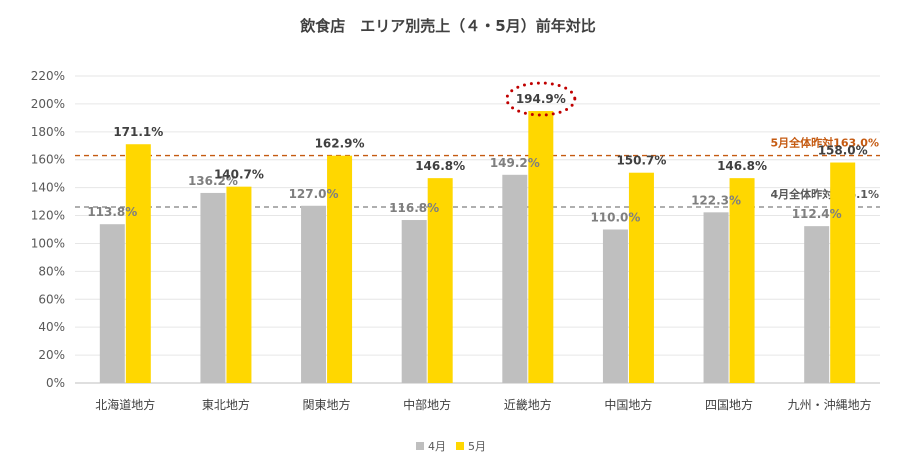  I want to click on data-label-april: 113.8%, so click(112, 212).